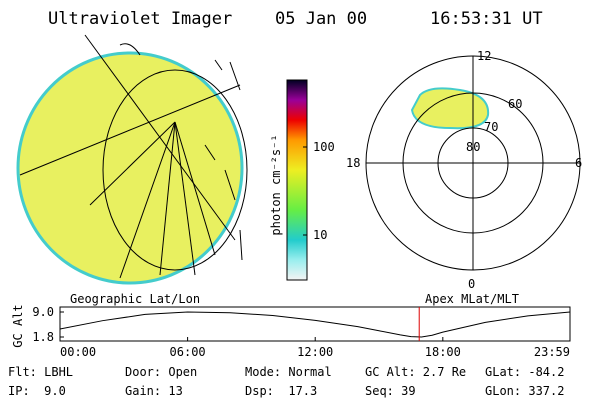  What do you see at coordinates (415, 372) in the screenshot?
I see `status-field: GC Alt: 2.7 Re` at bounding box center [415, 372].